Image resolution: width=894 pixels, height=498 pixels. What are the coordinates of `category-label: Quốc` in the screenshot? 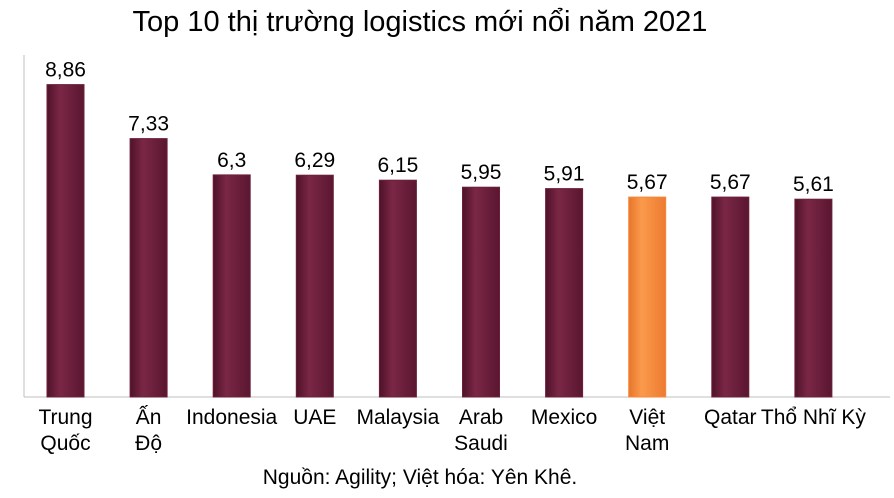 It's located at (65, 443).